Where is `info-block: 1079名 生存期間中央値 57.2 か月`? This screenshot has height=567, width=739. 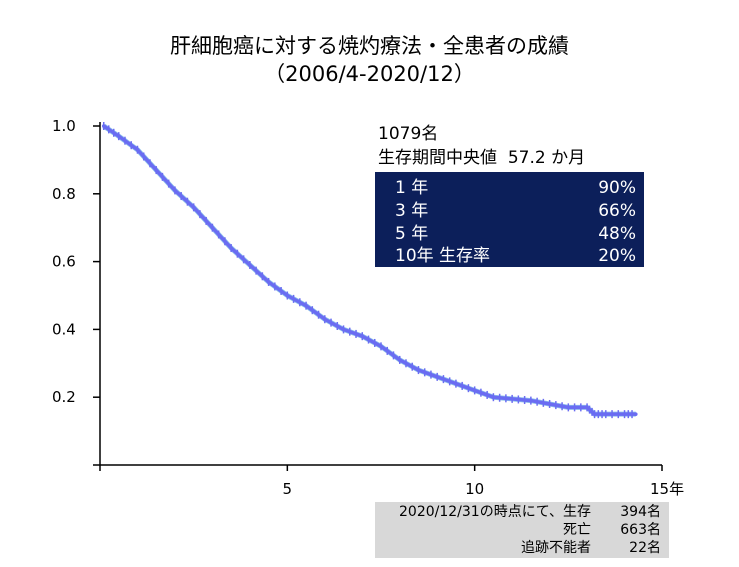
info-block: 1079名 生存期間中央値 57.2 か月 is located at coordinates (481, 146).